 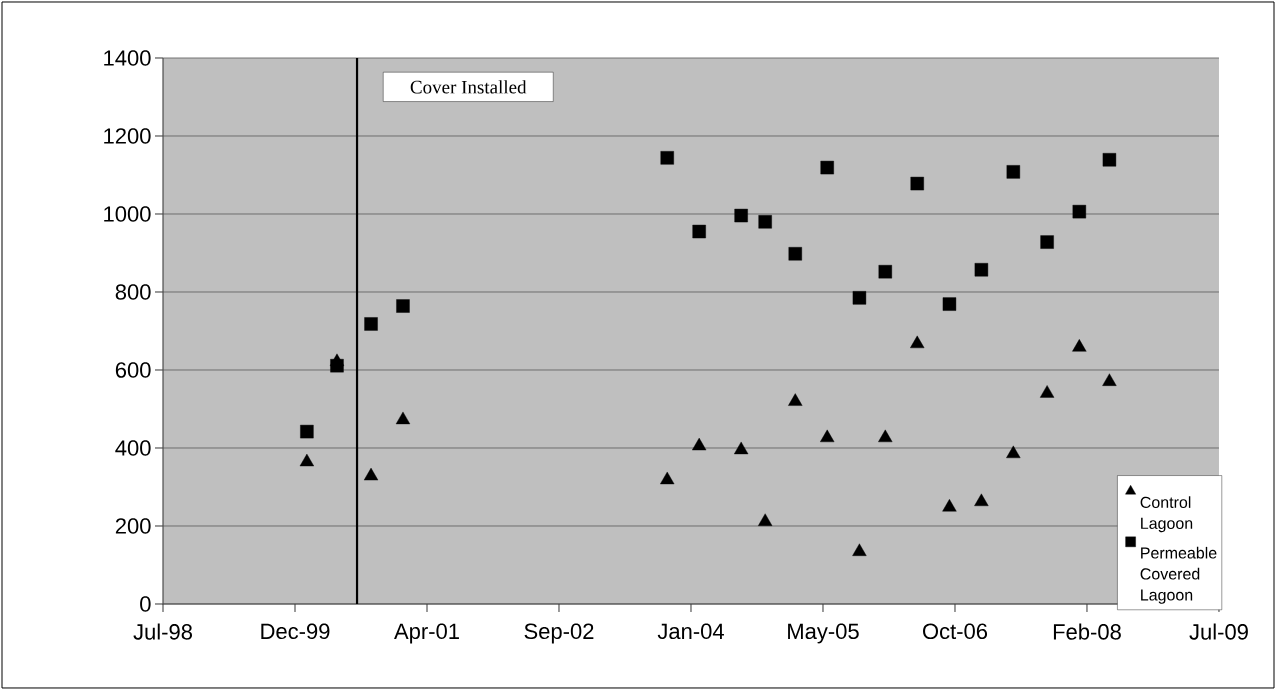 What do you see at coordinates (1218, 631) in the screenshot?
I see `x-tick-label: Jul-09` at bounding box center [1218, 631].